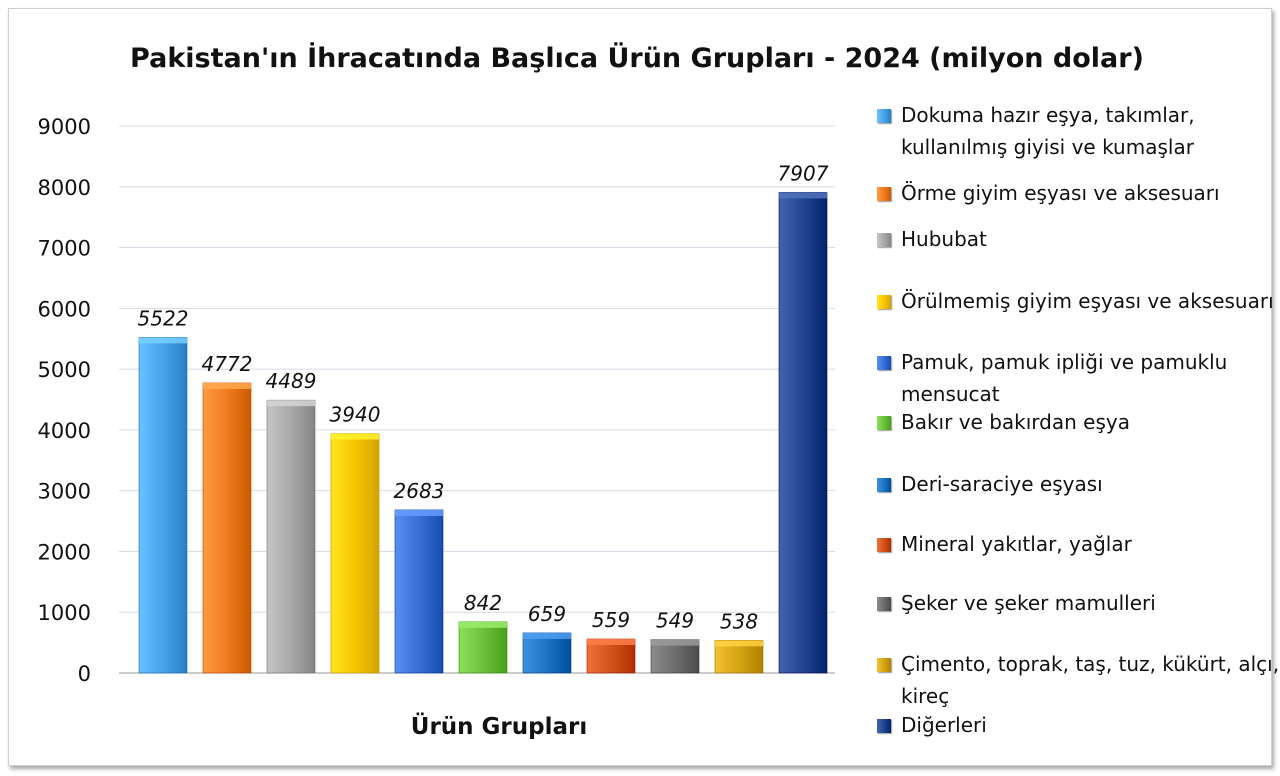 The height and width of the screenshot is (776, 1280). What do you see at coordinates (64, 188) in the screenshot?
I see `y-tick-label: 8000` at bounding box center [64, 188].